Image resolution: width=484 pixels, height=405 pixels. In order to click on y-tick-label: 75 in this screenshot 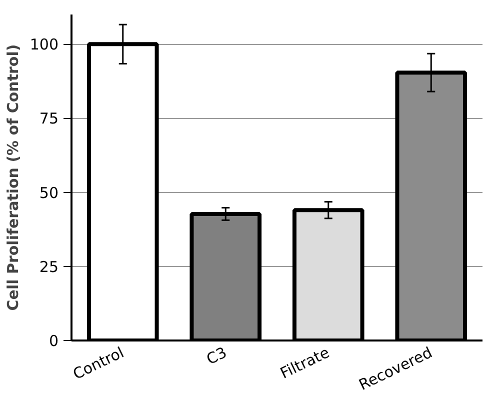, I will do `click(49, 119)`.